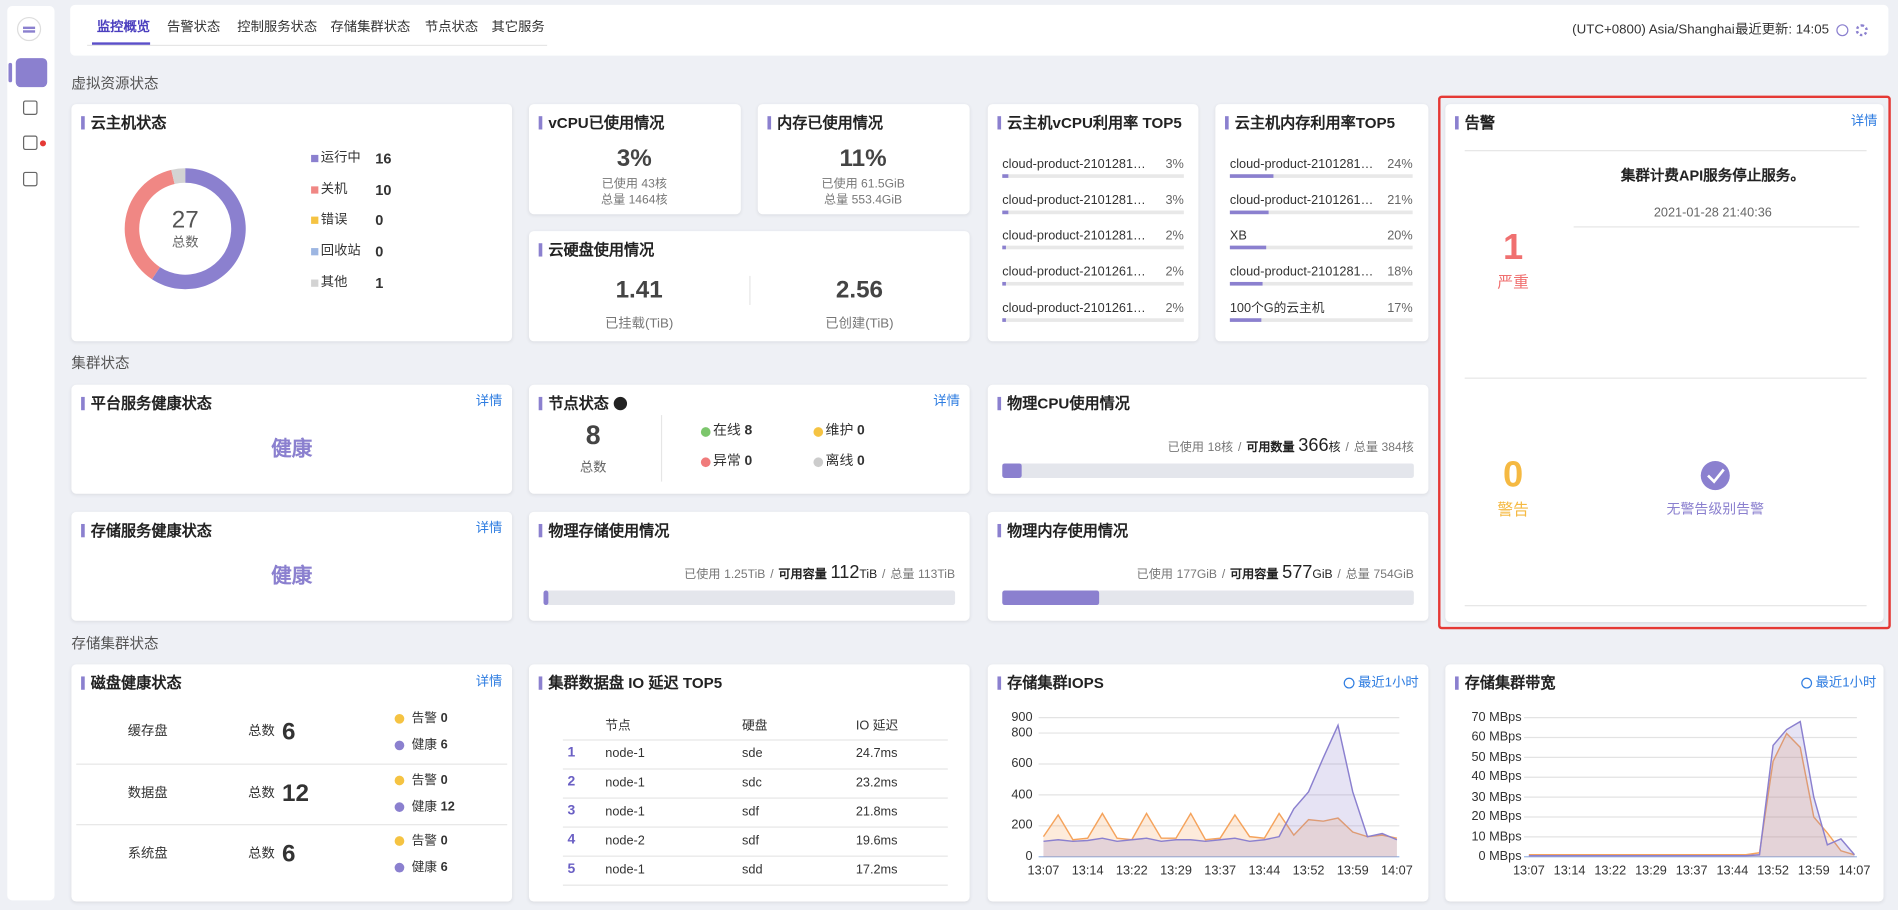 Image resolution: width=1898 pixels, height=910 pixels. What do you see at coordinates (1174, 200) in the screenshot?
I see `top5-value: 3%` at bounding box center [1174, 200].